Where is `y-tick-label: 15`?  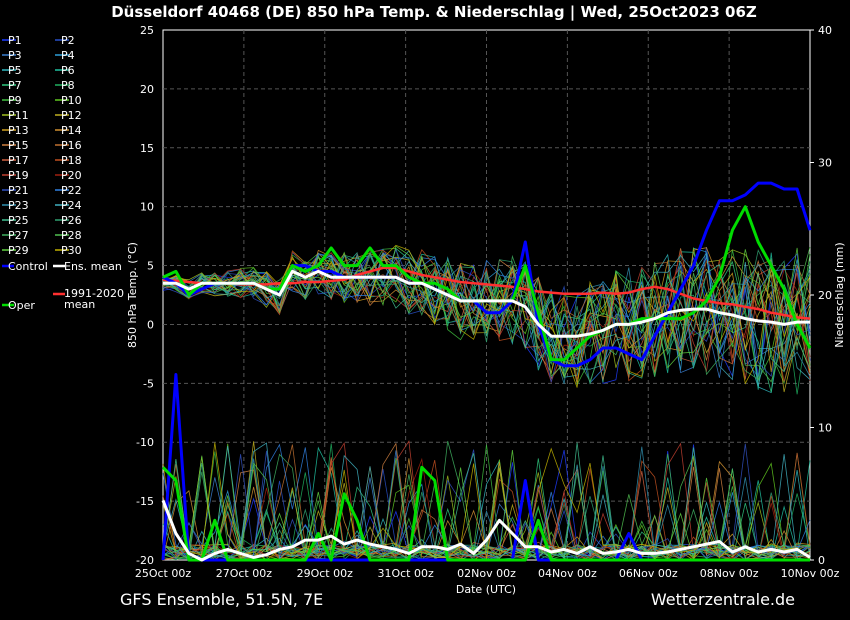
y-tick-label: 15 is located at coordinates (147, 148).